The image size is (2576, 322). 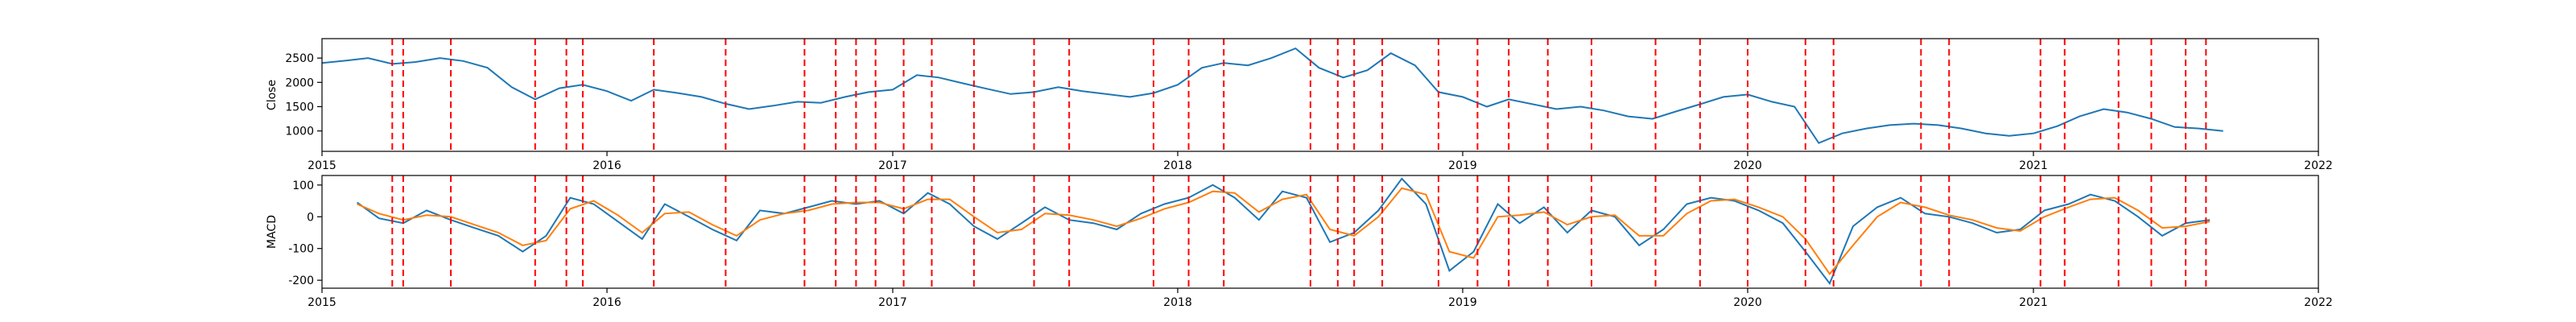 What do you see at coordinates (301, 249) in the screenshot?
I see `y-tick-label: -100` at bounding box center [301, 249].